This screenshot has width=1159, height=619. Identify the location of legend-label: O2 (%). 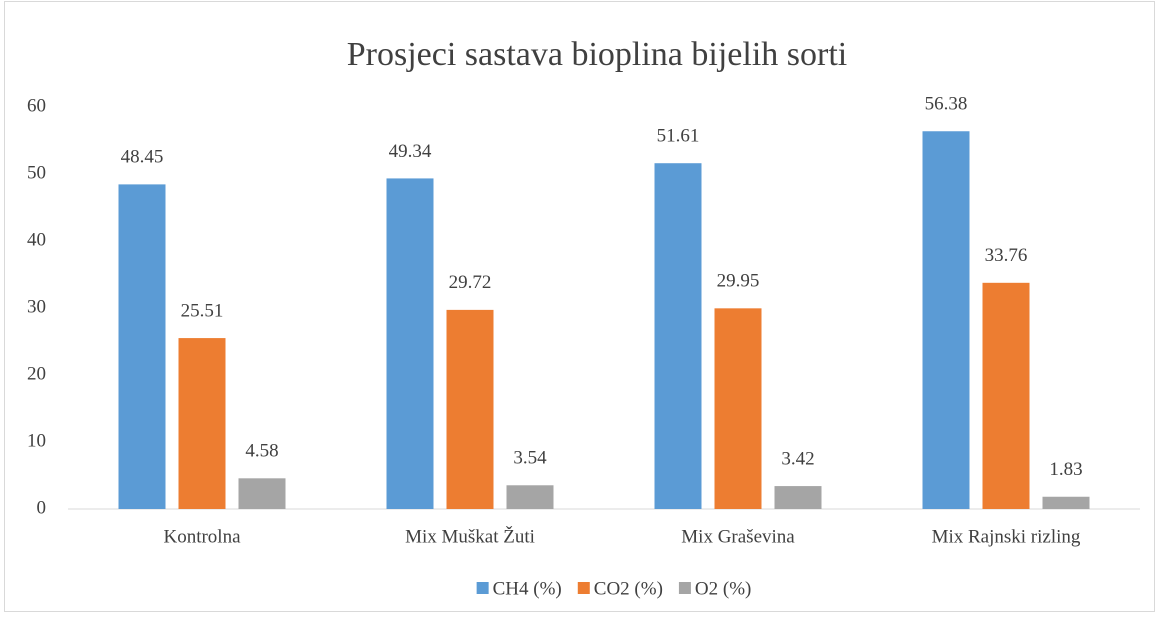
(723, 588).